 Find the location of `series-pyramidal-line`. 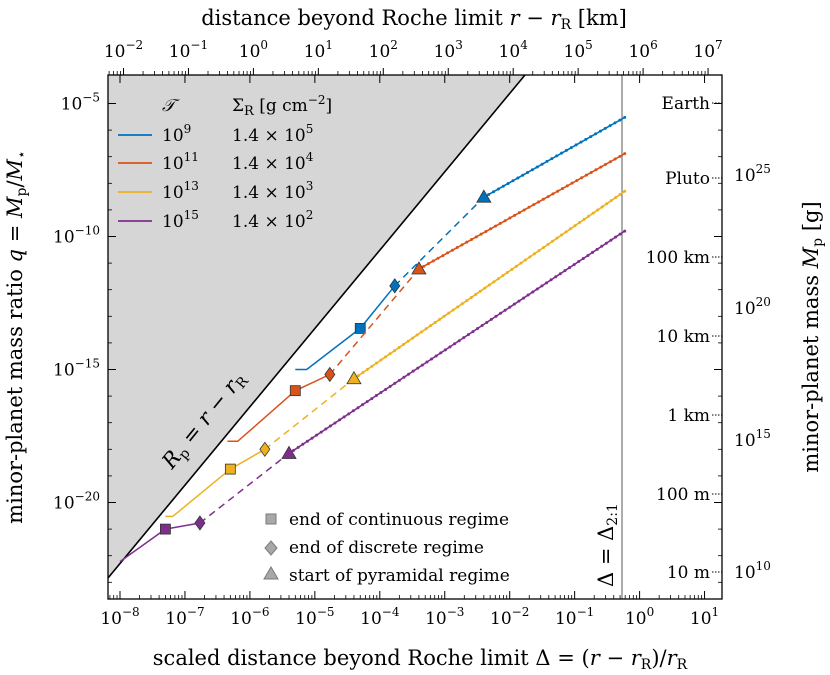

series-pyramidal-line is located at coordinates (554, 157).